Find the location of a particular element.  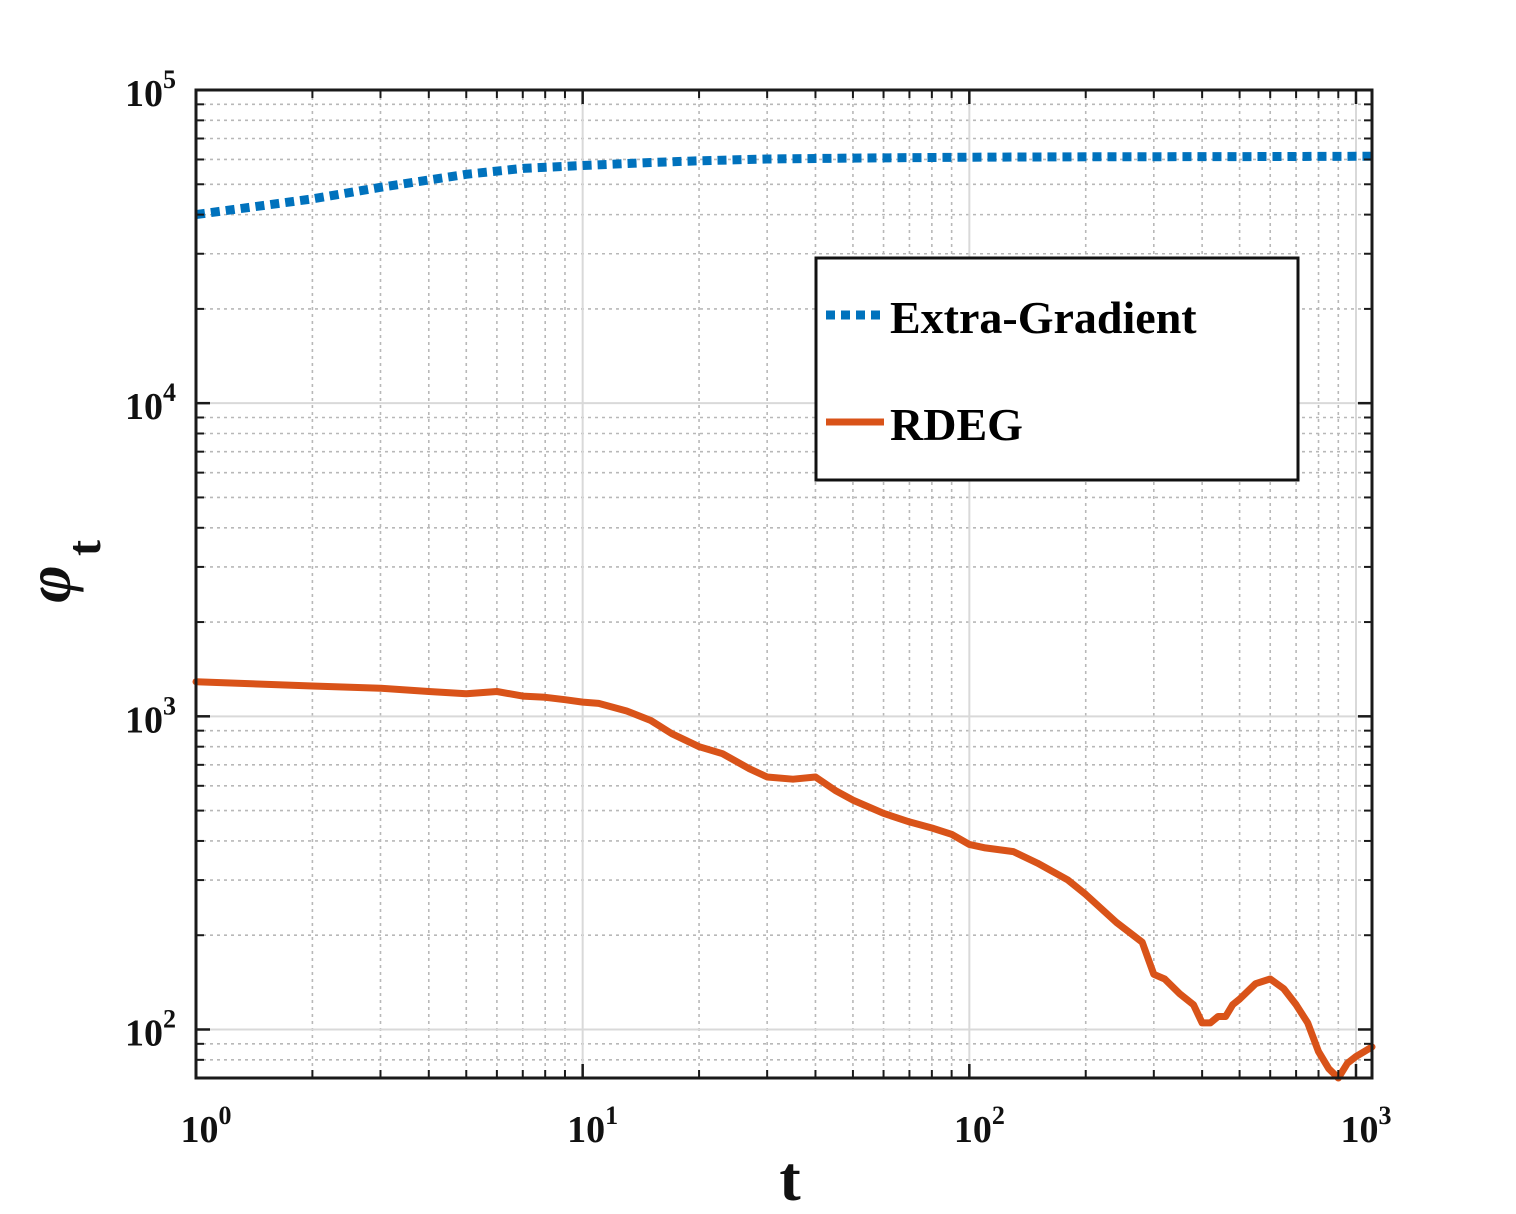

legend-box is located at coordinates (1057, 369).